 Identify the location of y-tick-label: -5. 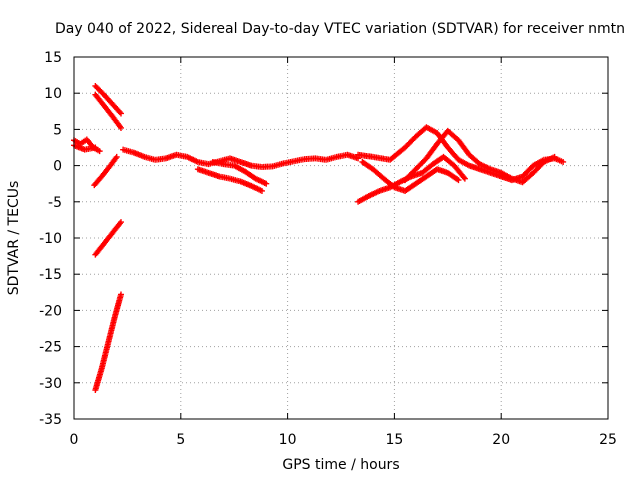
(55, 203).